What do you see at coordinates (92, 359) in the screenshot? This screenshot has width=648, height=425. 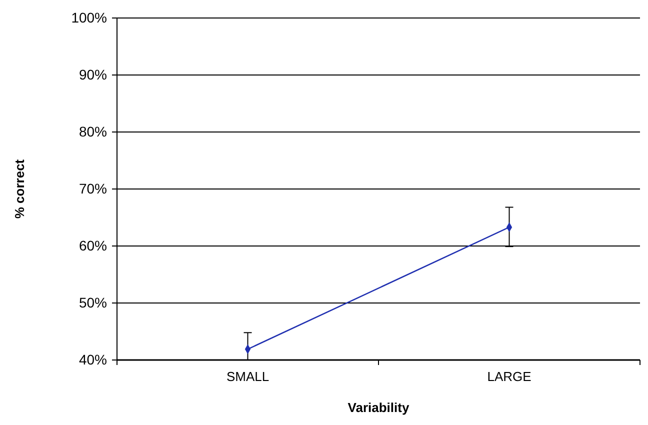 I see `y-tick-label: 40%` at bounding box center [92, 359].